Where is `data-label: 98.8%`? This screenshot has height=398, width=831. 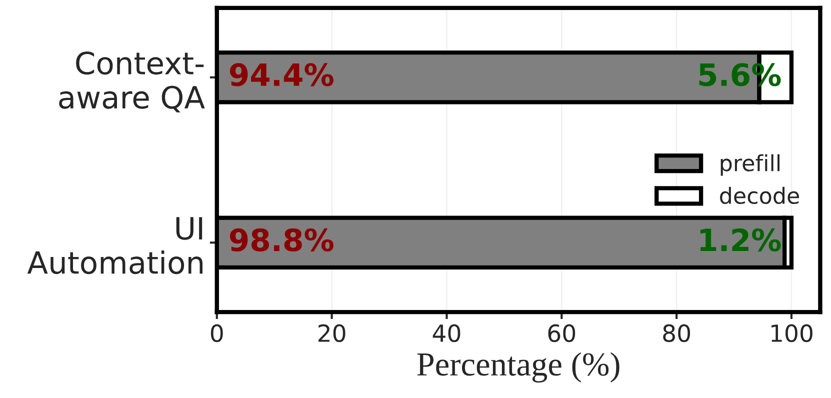 data-label: 98.8% is located at coordinates (282, 240).